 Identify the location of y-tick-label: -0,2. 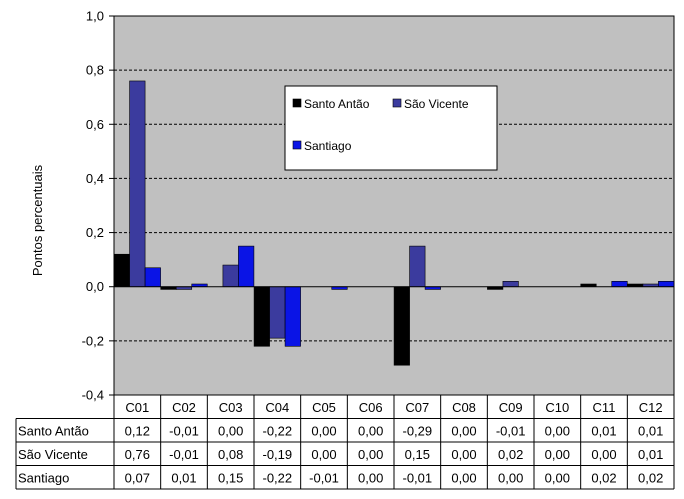
(93, 340).